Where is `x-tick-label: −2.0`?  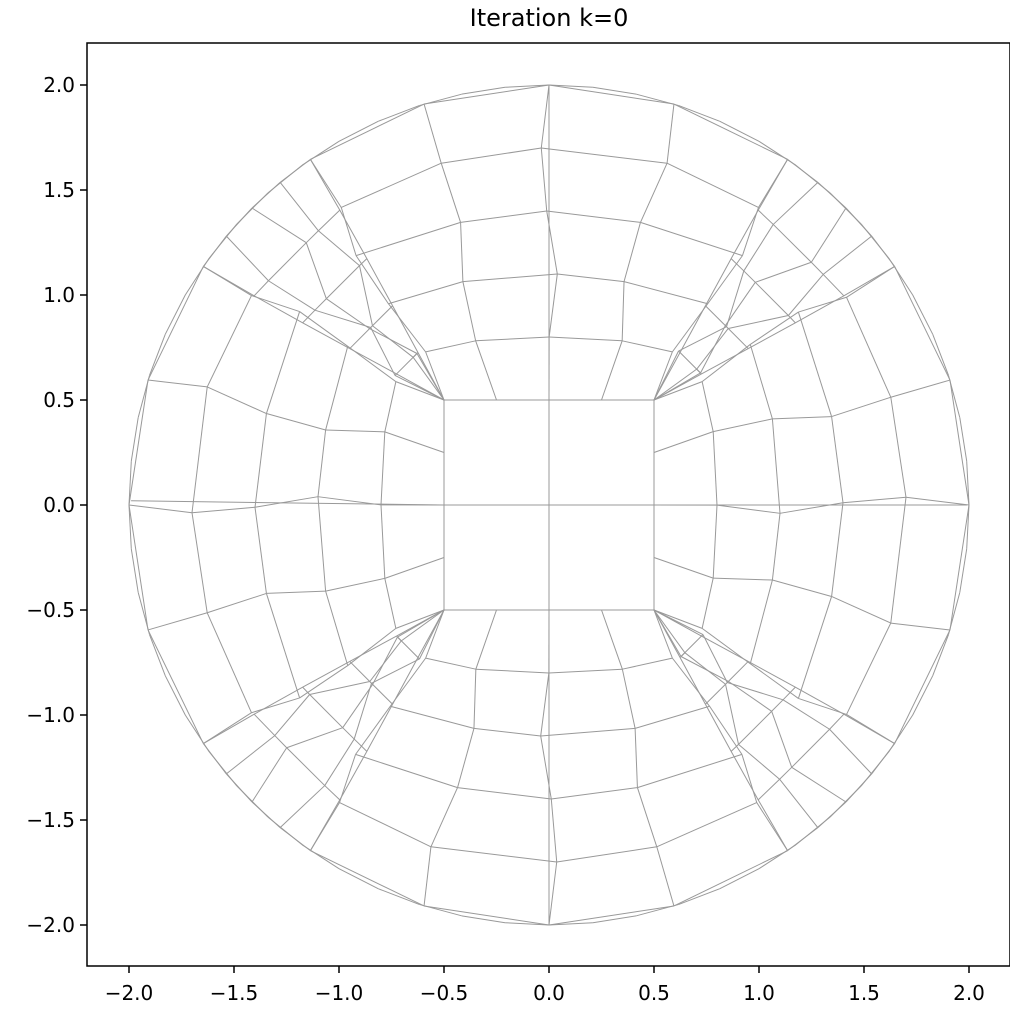
x-tick-label: −2.0 is located at coordinates (129, 993).